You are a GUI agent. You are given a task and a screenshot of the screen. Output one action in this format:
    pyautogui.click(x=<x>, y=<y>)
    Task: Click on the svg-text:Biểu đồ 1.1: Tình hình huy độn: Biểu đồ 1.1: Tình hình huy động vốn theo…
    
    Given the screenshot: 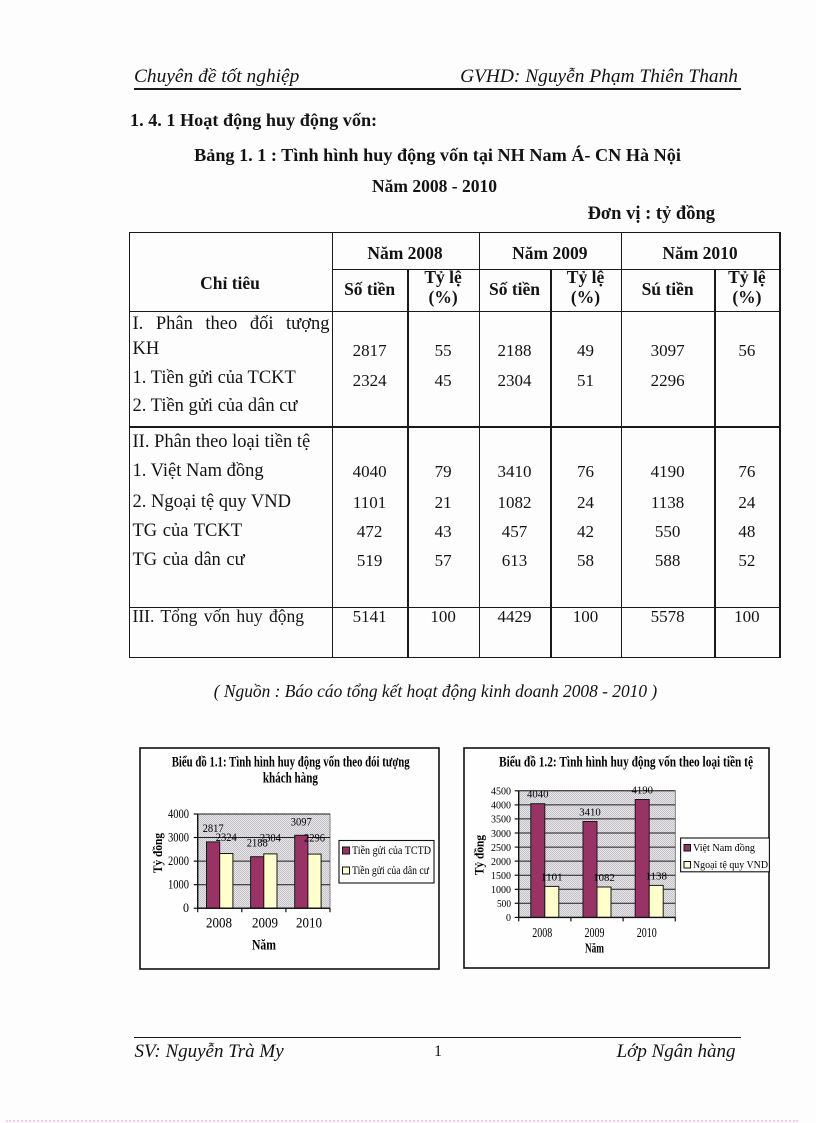 What is the action you would take?
    pyautogui.click(x=291, y=762)
    